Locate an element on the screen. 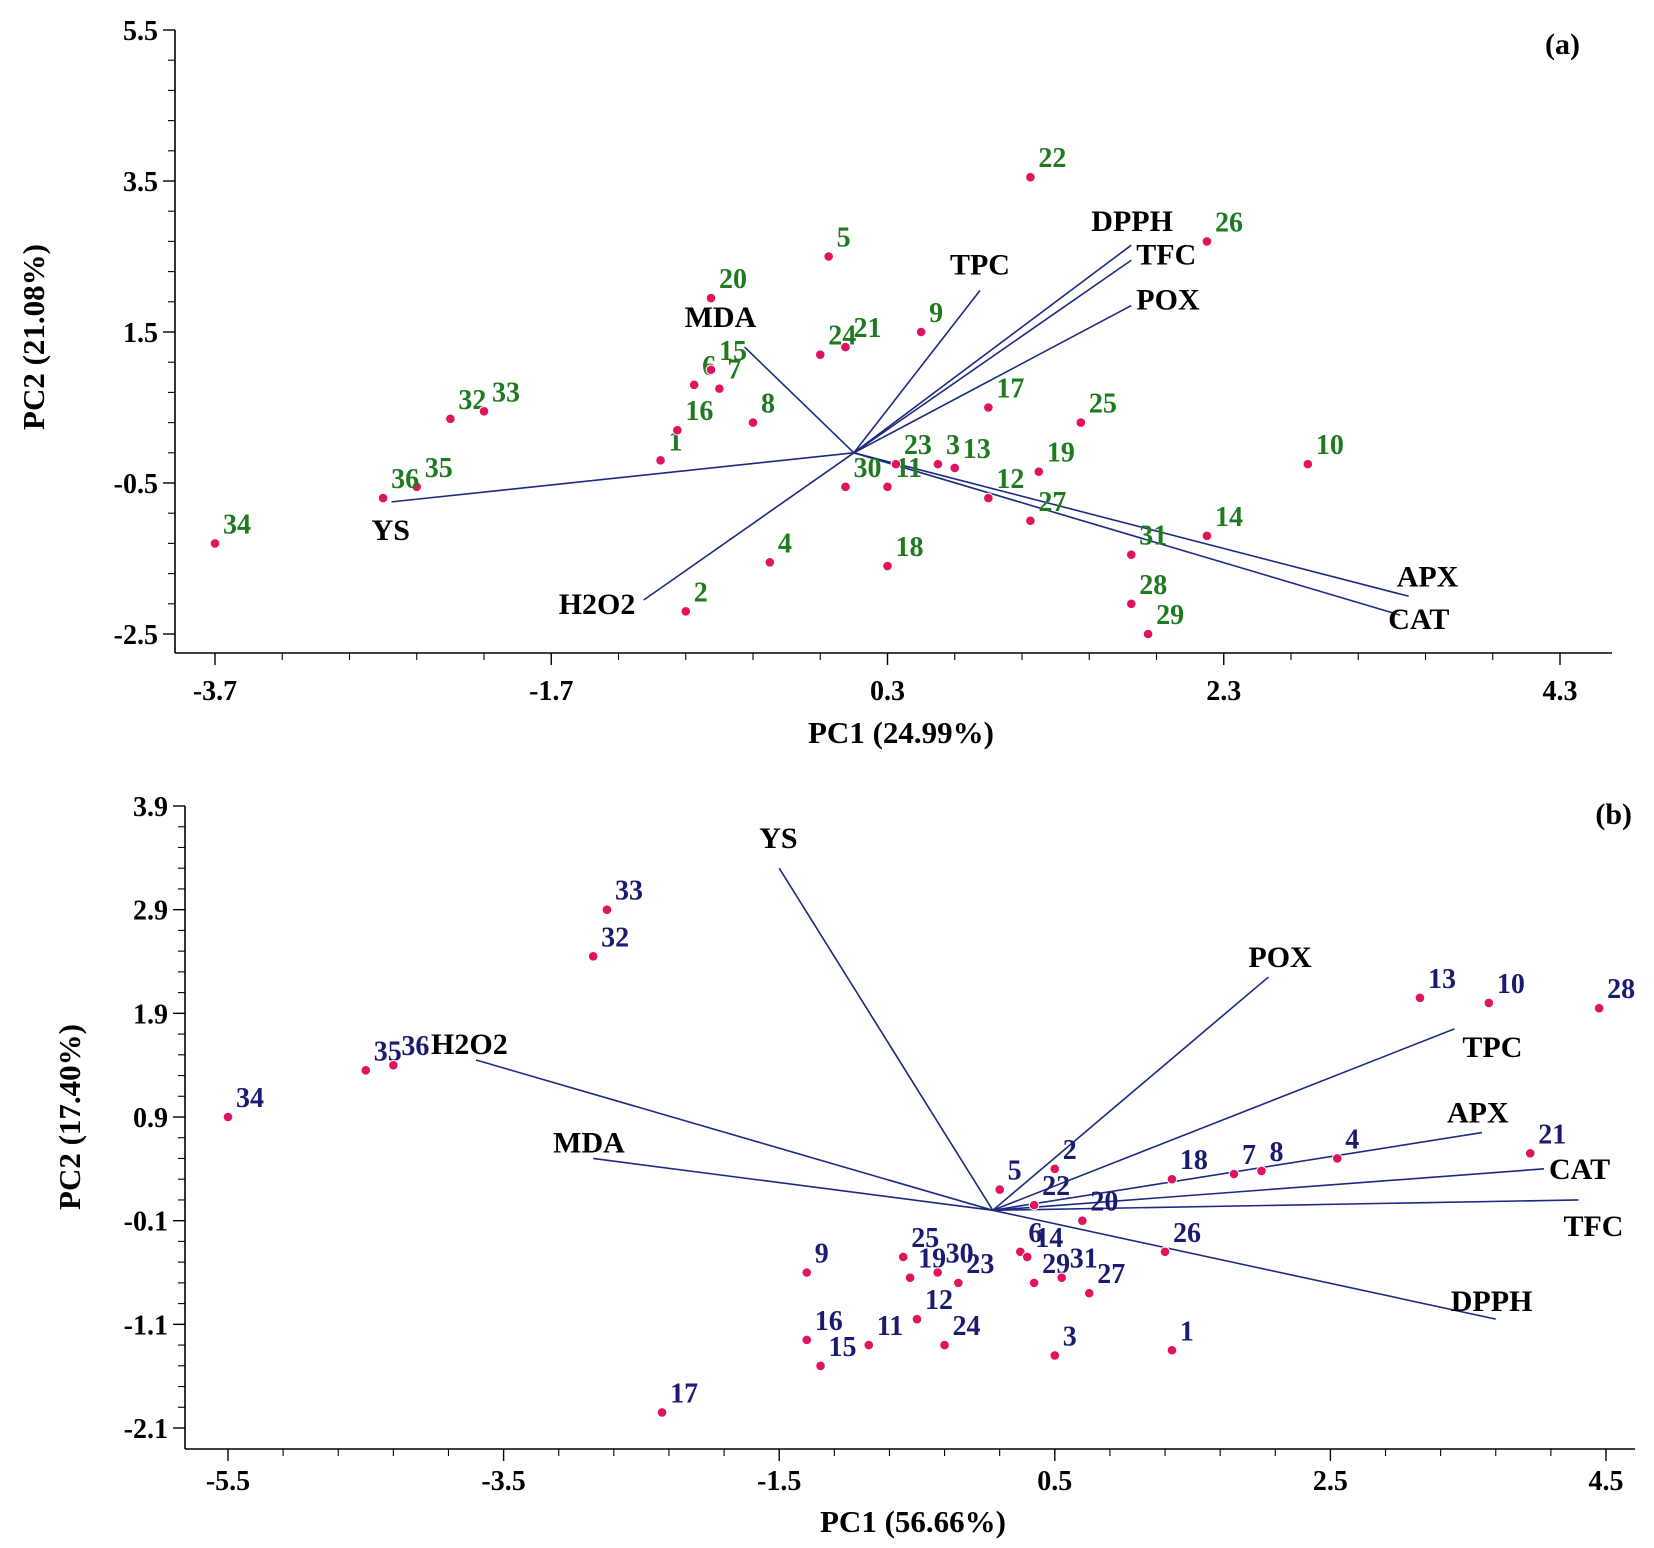  x-axis-title: PC1 (24.99%) is located at coordinates (901, 732).